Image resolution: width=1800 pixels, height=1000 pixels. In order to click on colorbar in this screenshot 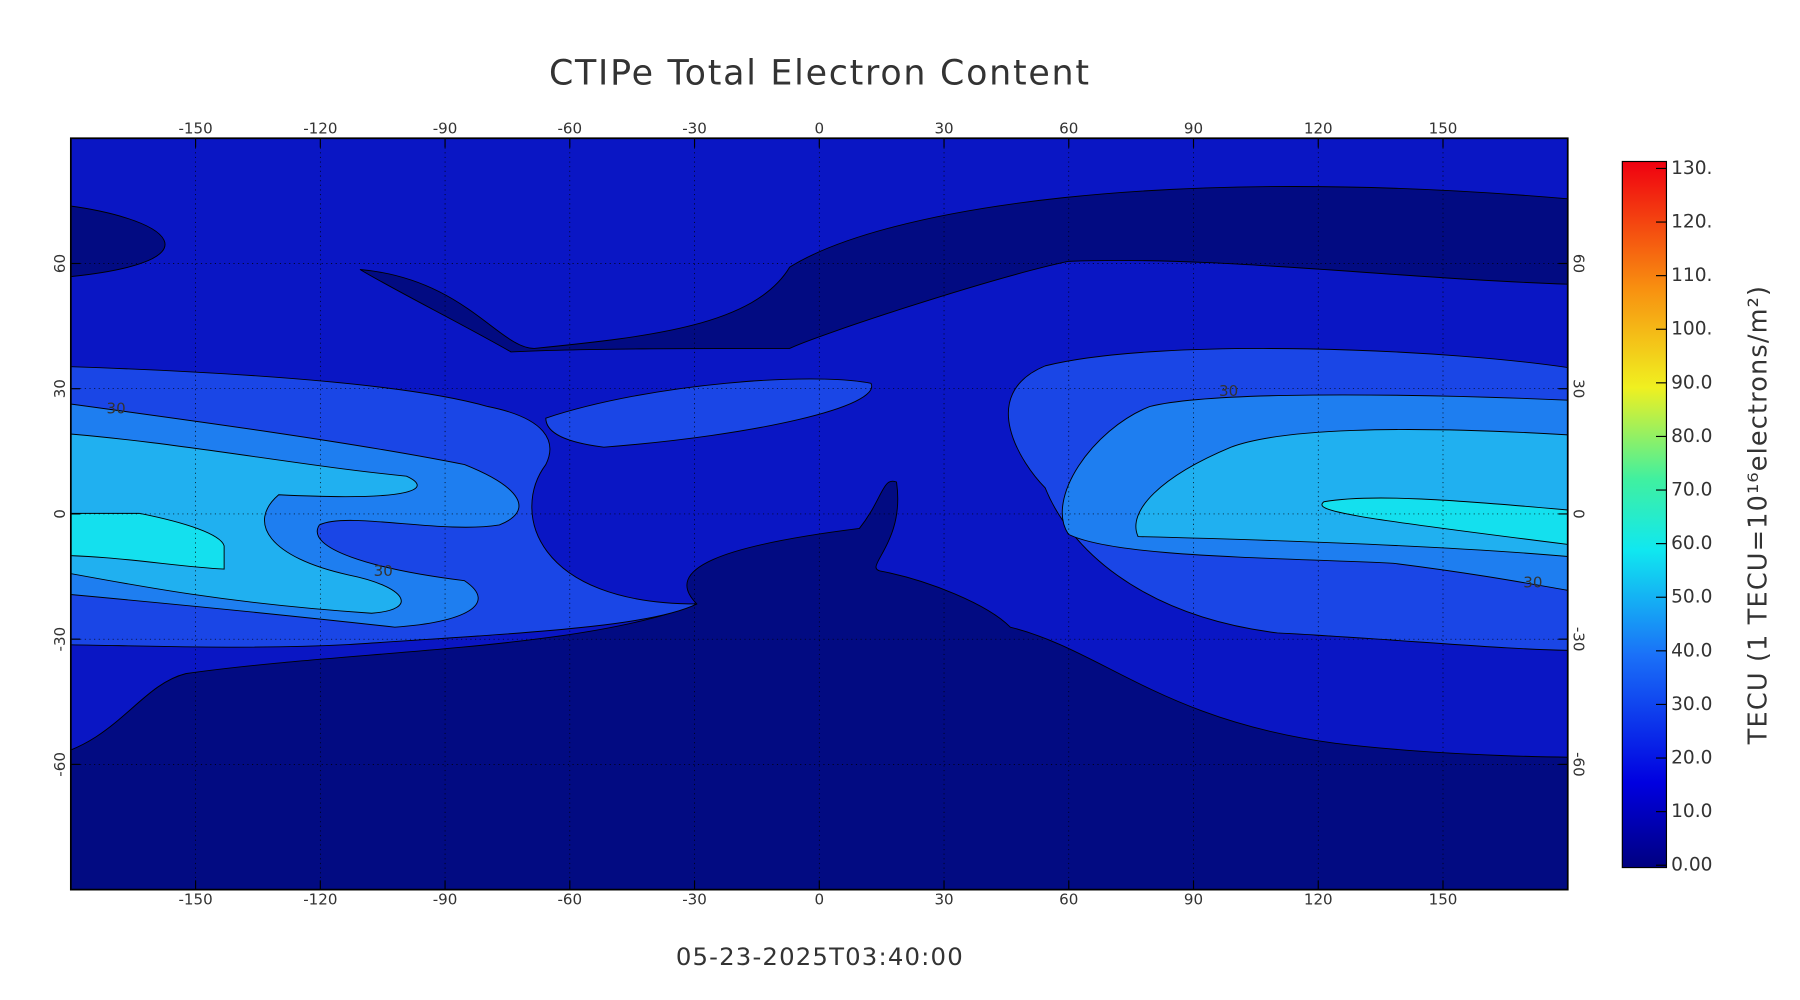, I will do `click(1644, 514)`.